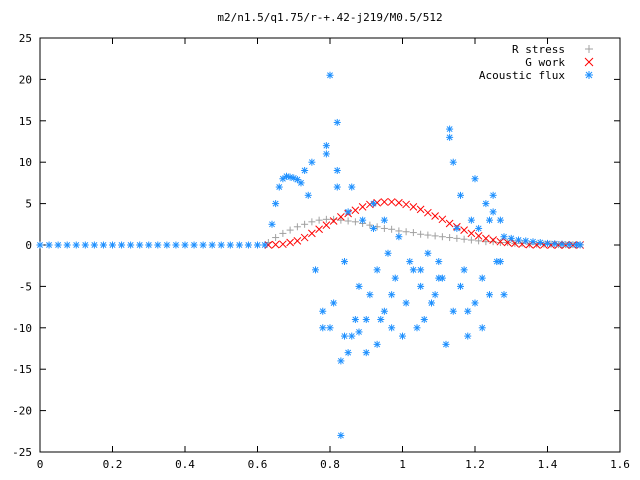 This screenshot has width=640, height=480. What do you see at coordinates (22, 369) in the screenshot?
I see `y-tick-label: -15` at bounding box center [22, 369].